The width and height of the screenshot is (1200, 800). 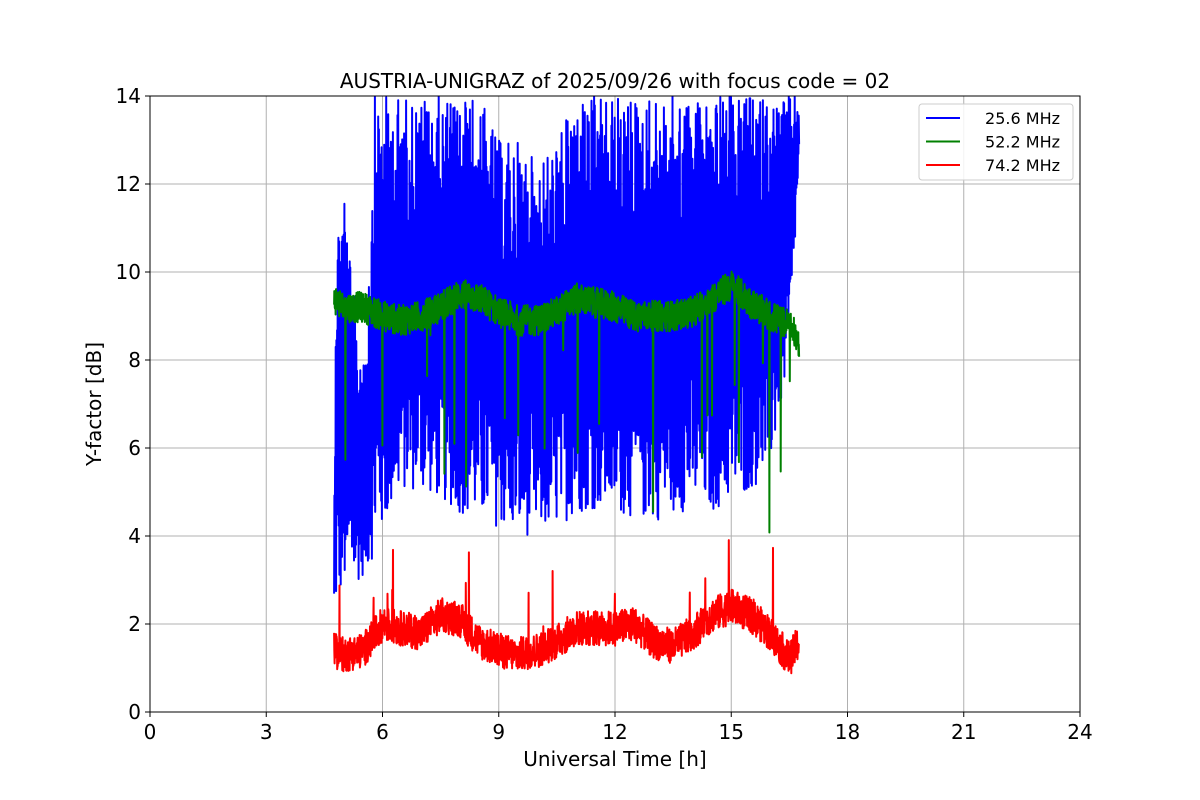 What do you see at coordinates (498, 732) in the screenshot?
I see `x-tick-label: 9` at bounding box center [498, 732].